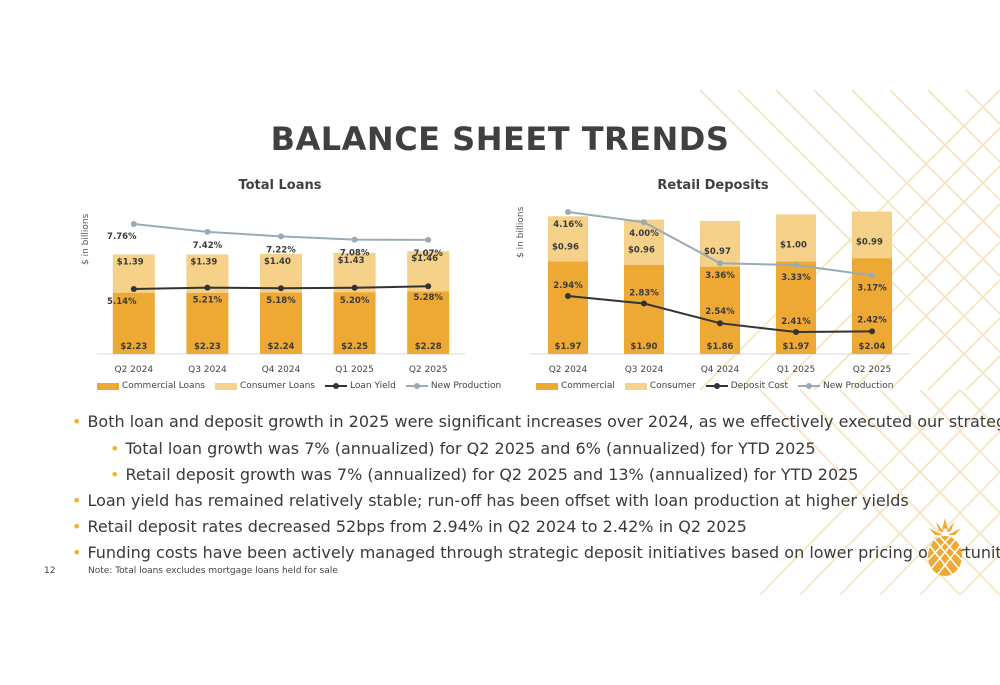 This screenshot has width=1000, height=685. I want to click on legend-item-new-production-deposits: New Production, so click(845, 386).